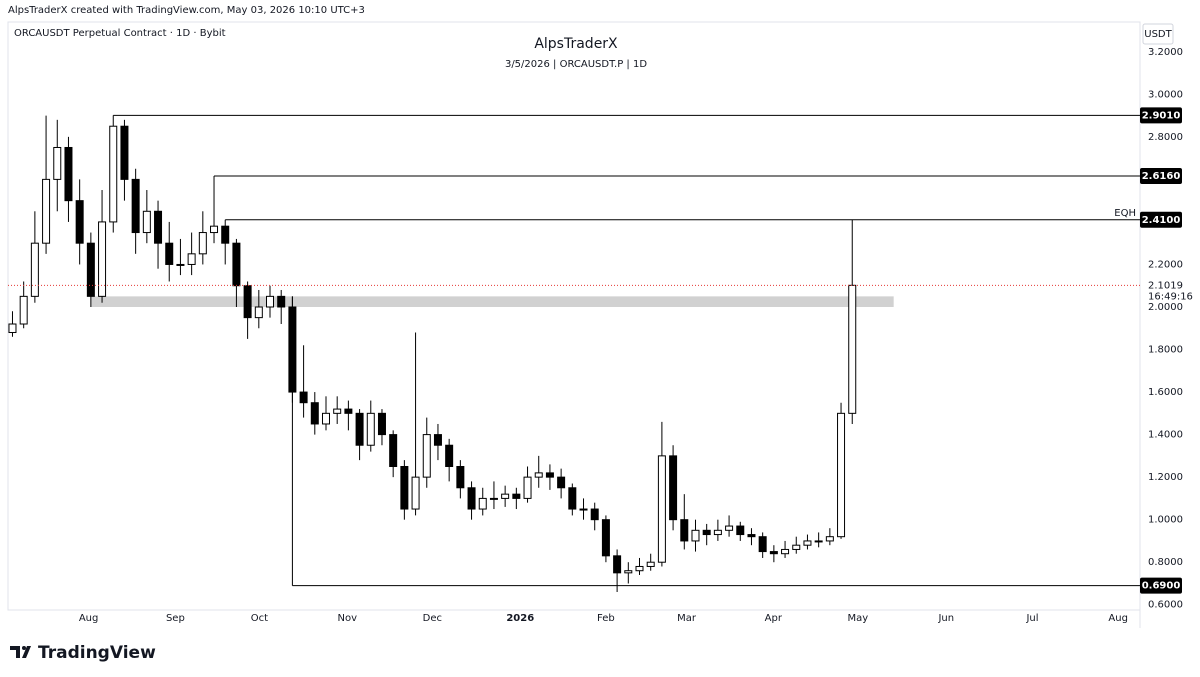 This screenshot has width=1200, height=677. I want to click on level-tag: EQH, so click(1125, 213).